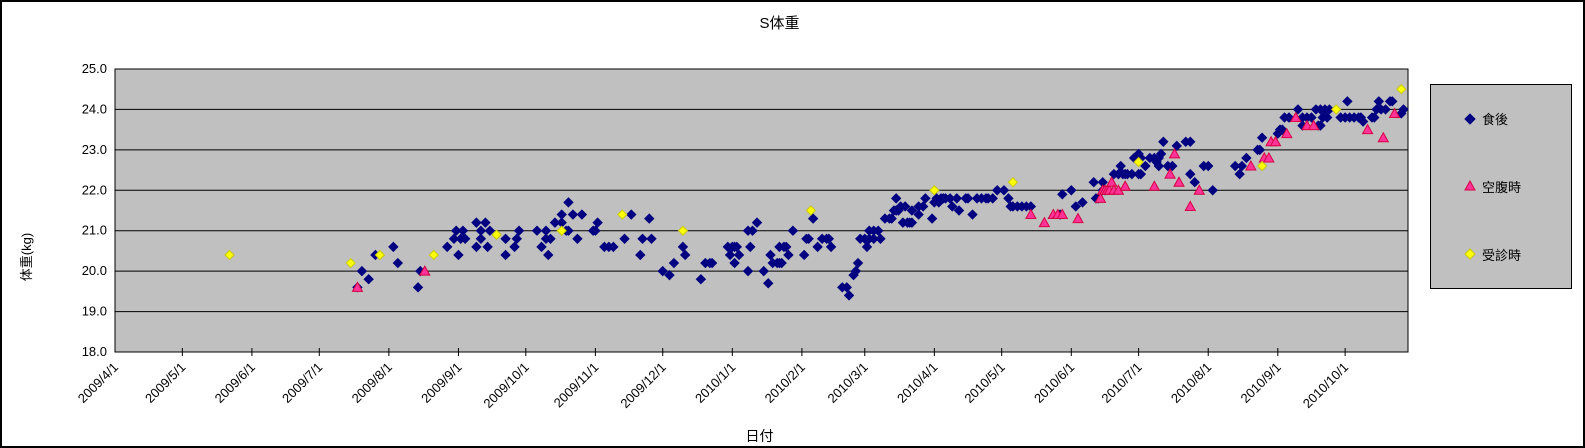 The width and height of the screenshot is (1585, 448). Describe the element at coordinates (94, 108) in the screenshot. I see `y-tick-label: 24.0` at that location.